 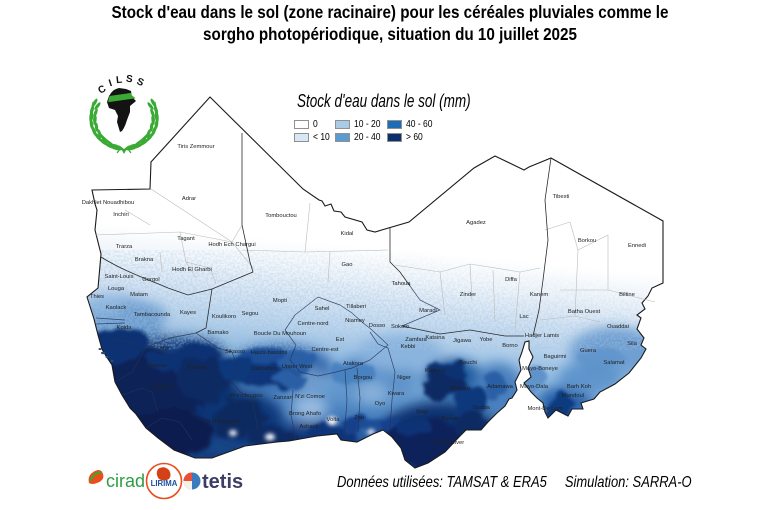 What do you see at coordinates (116, 308) in the screenshot?
I see `svg-text: Kaolack` at bounding box center [116, 308].